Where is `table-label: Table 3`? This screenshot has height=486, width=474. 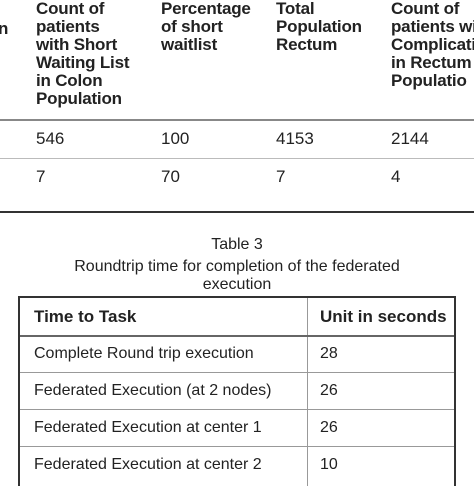
table-label: Table 3 is located at coordinates (237, 244).